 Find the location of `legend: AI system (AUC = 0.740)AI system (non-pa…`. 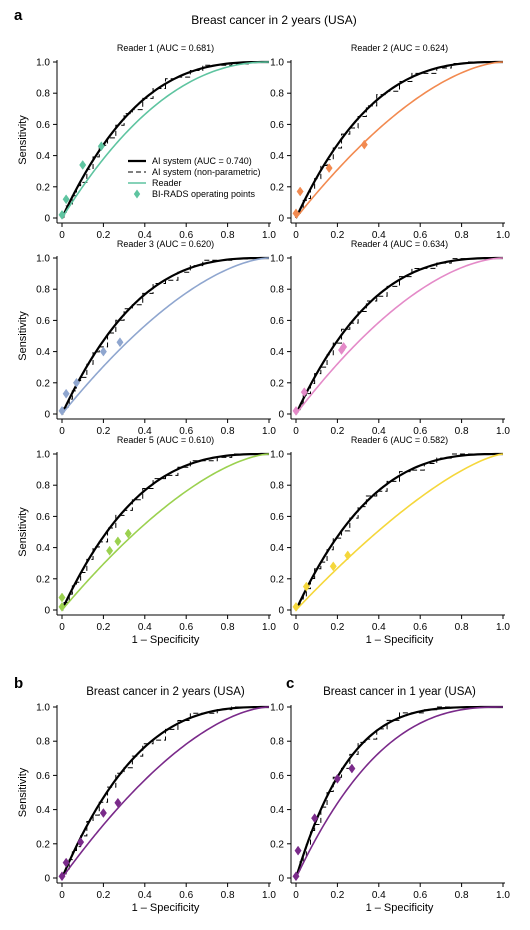

legend: AI system (AUC = 0.740)AI system (non-pa… is located at coordinates (194, 177).